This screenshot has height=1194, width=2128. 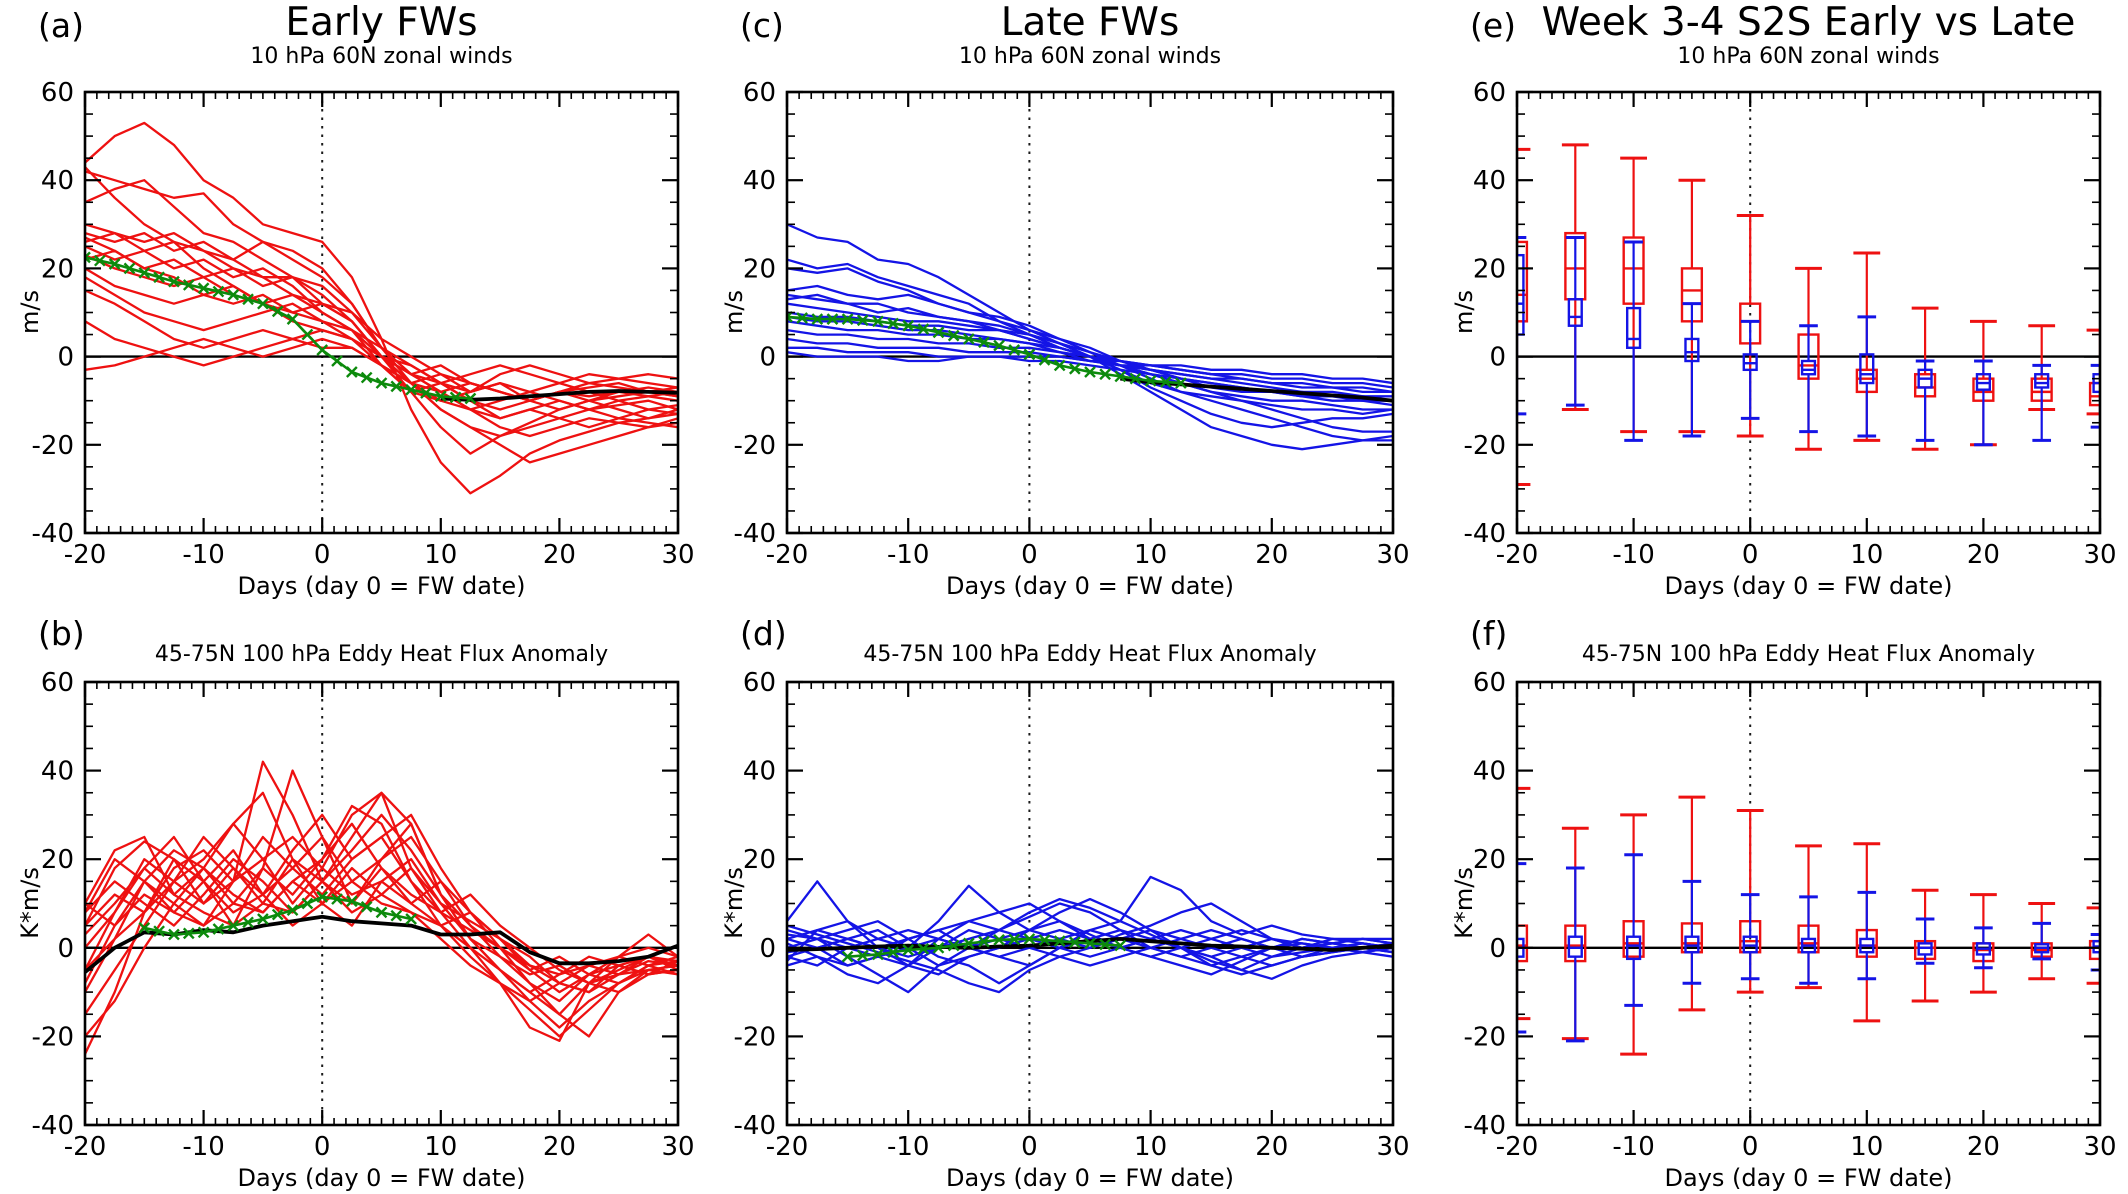 What do you see at coordinates (1489, 633) in the screenshot?
I see `panel-f-letter: (f)` at bounding box center [1489, 633].